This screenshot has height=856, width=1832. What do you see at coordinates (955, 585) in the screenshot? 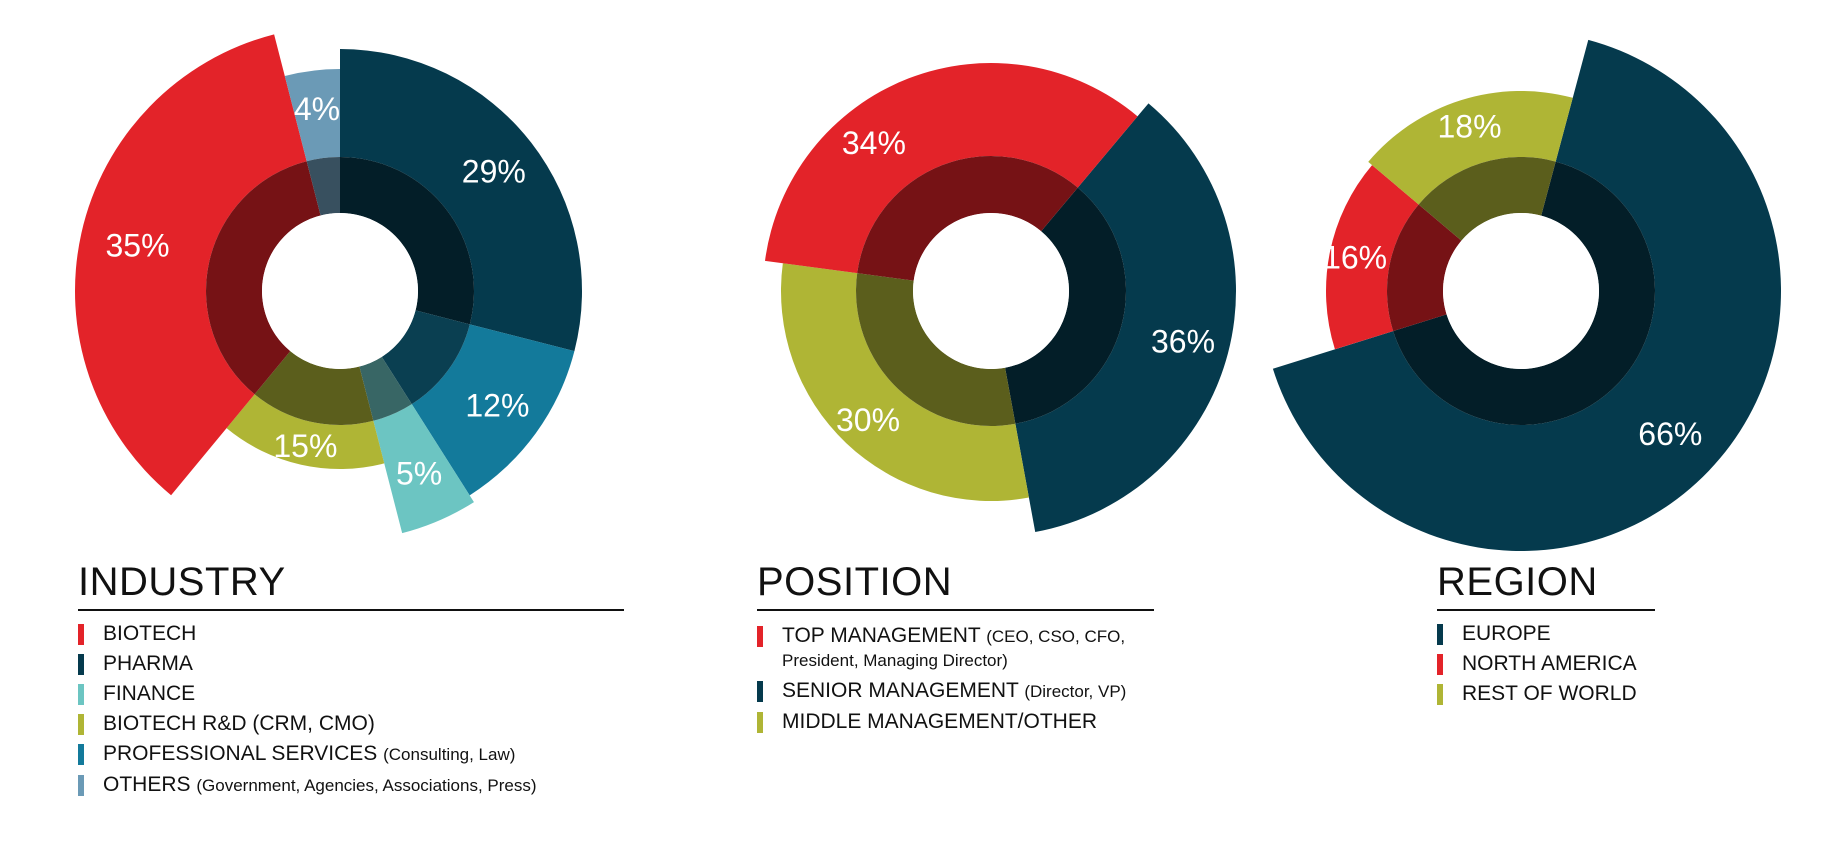
I see `position-title: POSITION` at bounding box center [955, 585].